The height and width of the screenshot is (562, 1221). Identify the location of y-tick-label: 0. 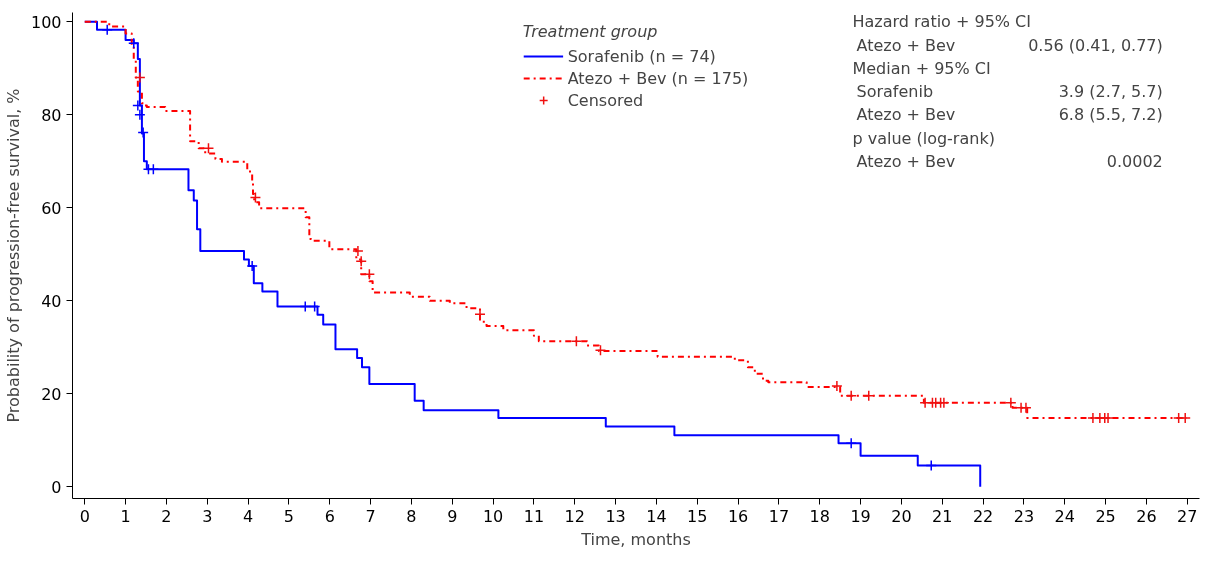
(56, 487).